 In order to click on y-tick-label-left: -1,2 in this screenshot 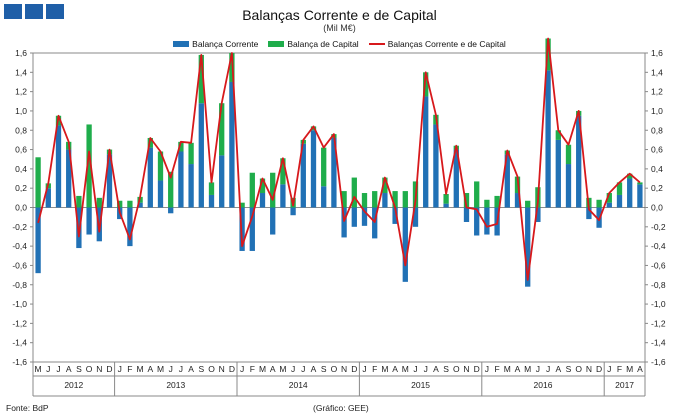, I will do `click(19, 323)`.